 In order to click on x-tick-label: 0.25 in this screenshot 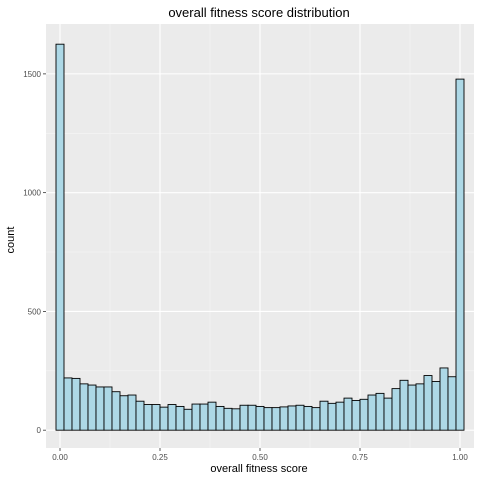, I will do `click(160, 457)`.